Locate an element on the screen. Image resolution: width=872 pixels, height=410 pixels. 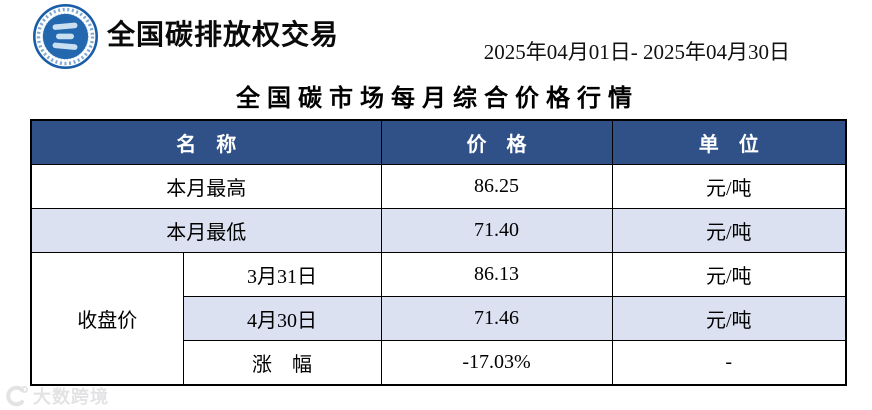
logo-badge-icon is located at coordinates (65, 36).